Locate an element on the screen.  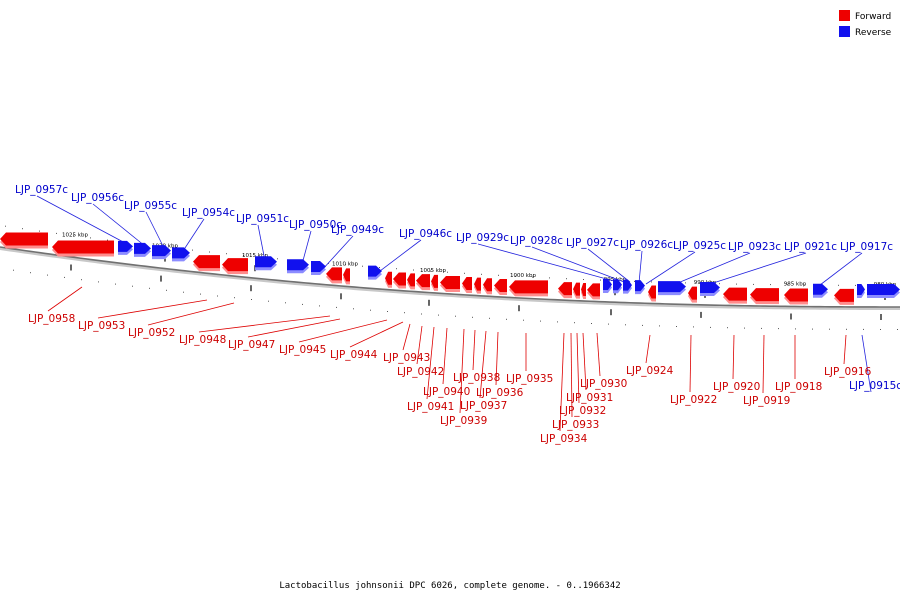
gene-ljp_0926c is located at coordinates (640, 287).